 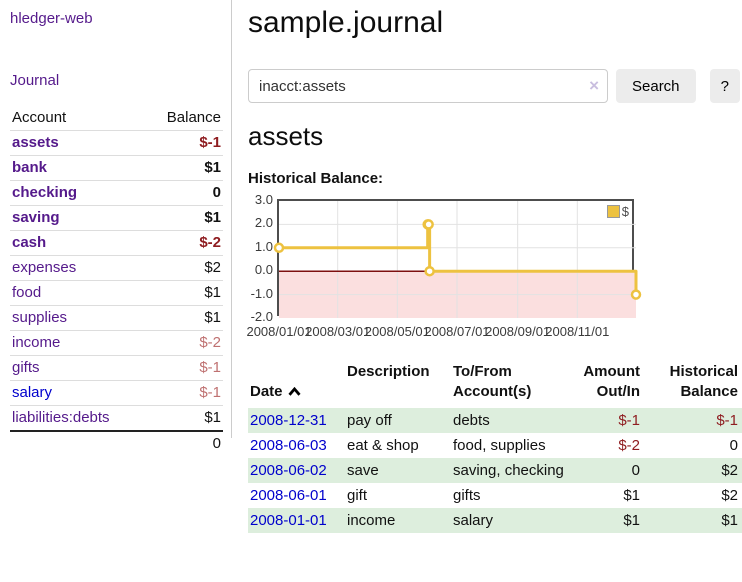 I want to click on transaction-date-link: 2008-01-01, so click(x=288, y=520).